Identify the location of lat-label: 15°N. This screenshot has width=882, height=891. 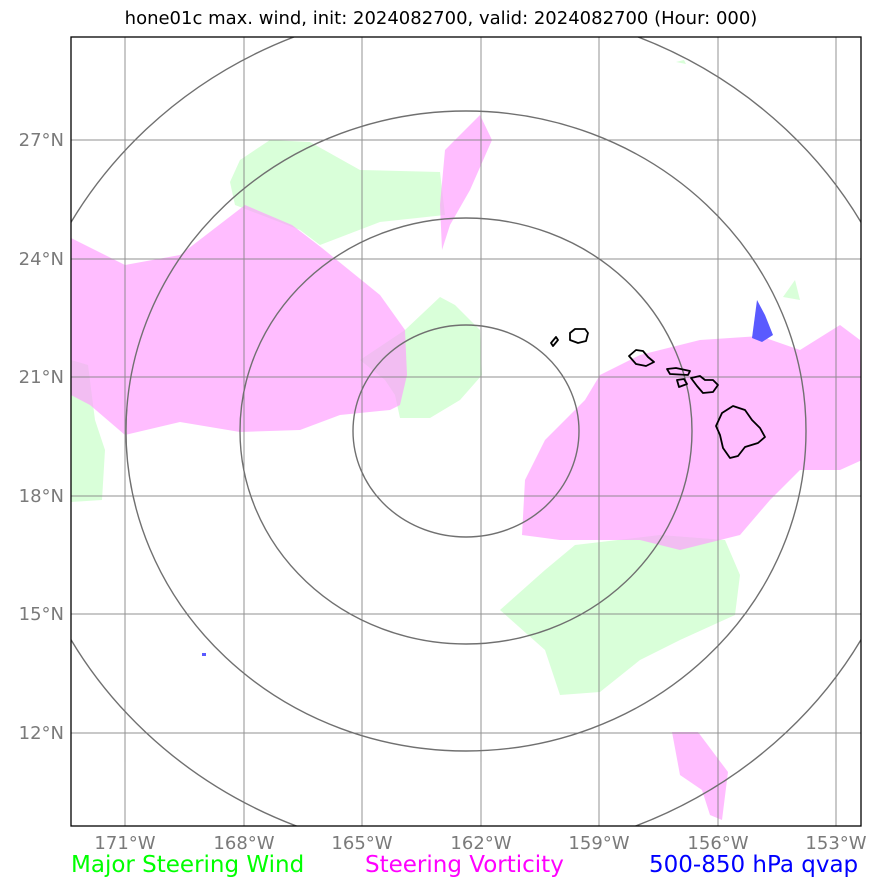
(41, 614).